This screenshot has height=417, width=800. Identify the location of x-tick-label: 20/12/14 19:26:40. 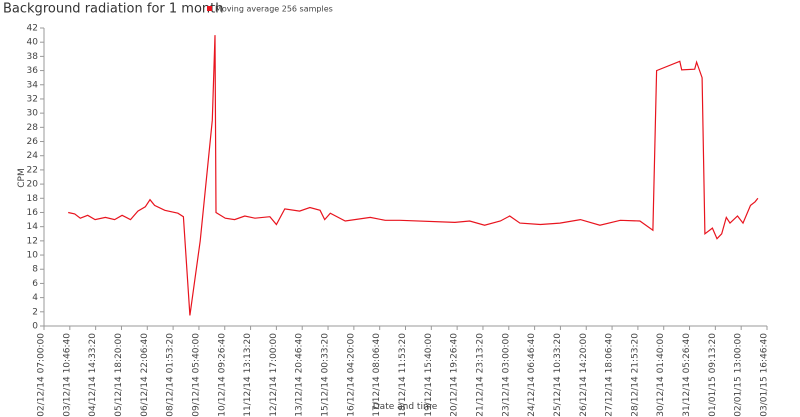
(455, 375).